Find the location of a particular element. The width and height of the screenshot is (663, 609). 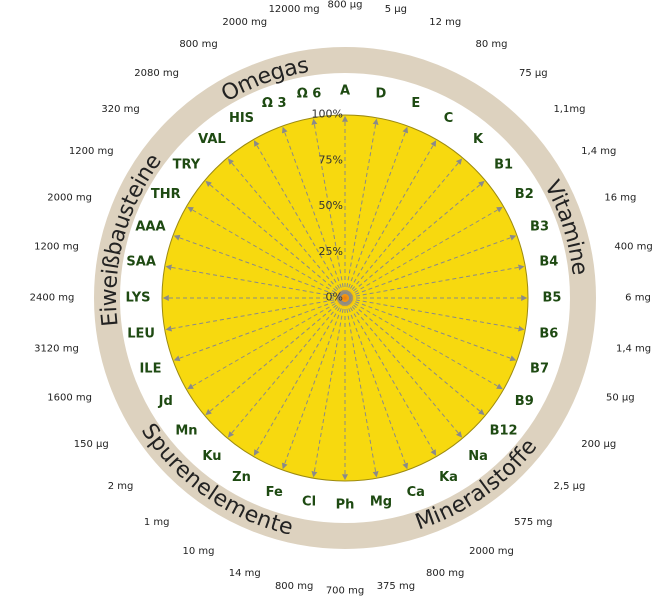

dose-label: 50 µg is located at coordinates (620, 398).